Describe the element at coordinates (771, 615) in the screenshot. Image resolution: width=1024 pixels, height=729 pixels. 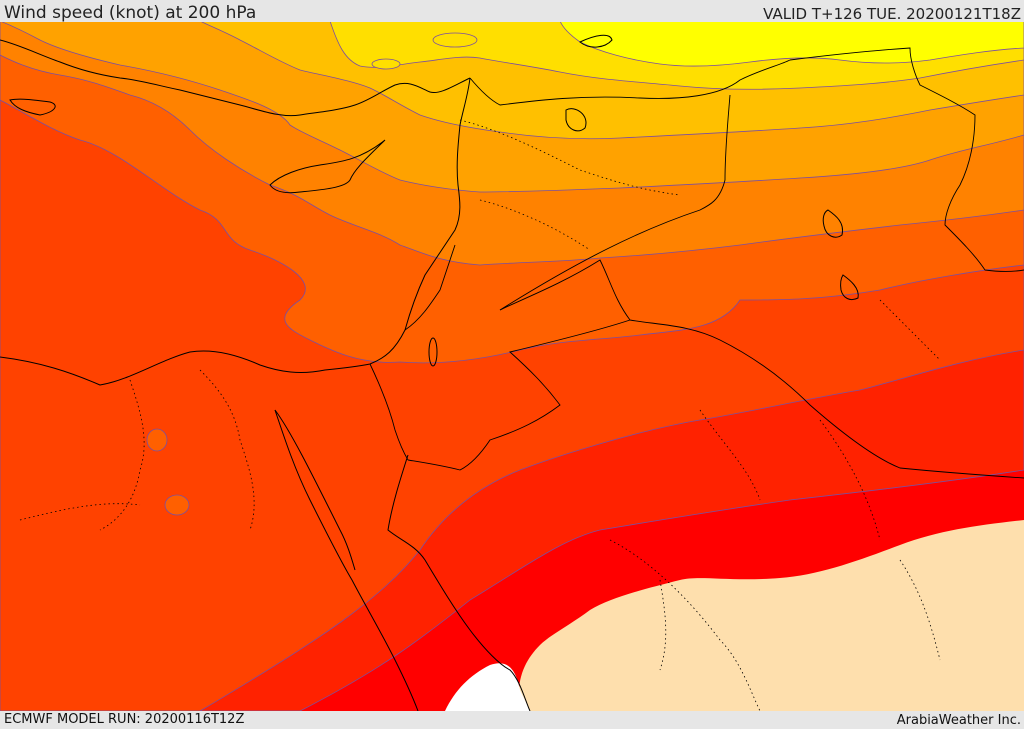
I see `land-beige-region` at that location.